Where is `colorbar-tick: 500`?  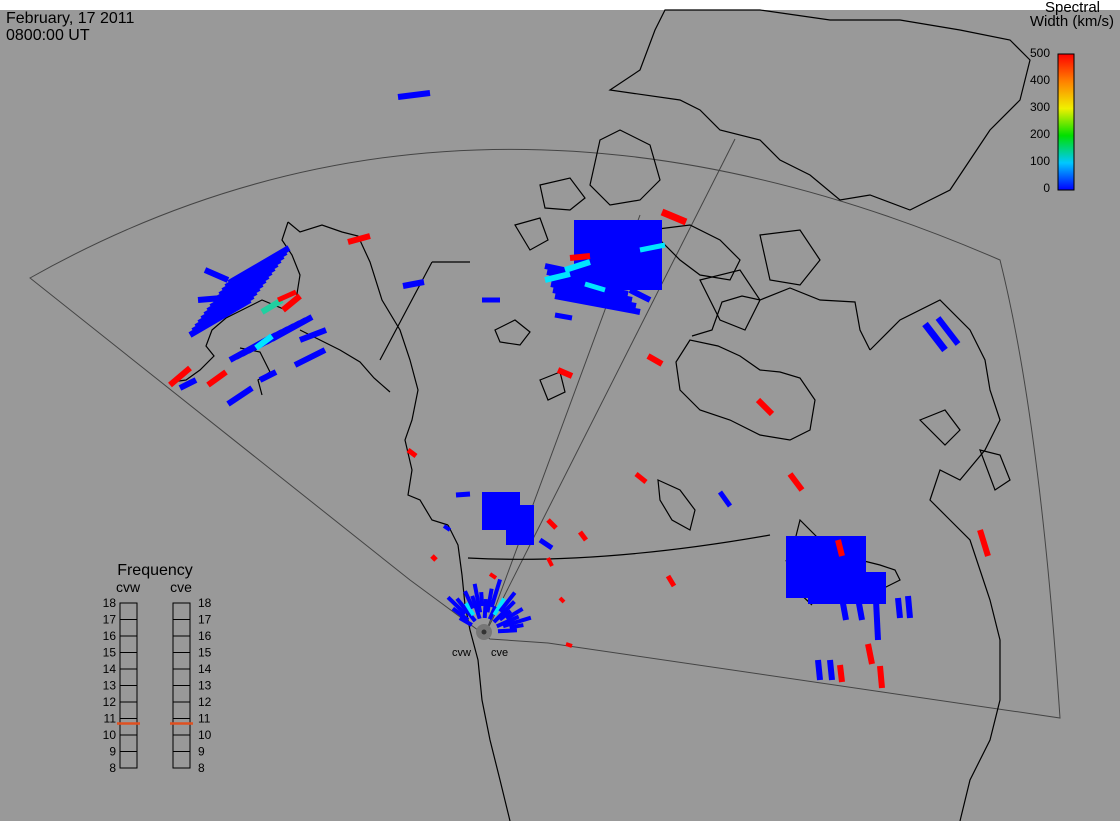
colorbar-tick: 500 is located at coordinates (1040, 53).